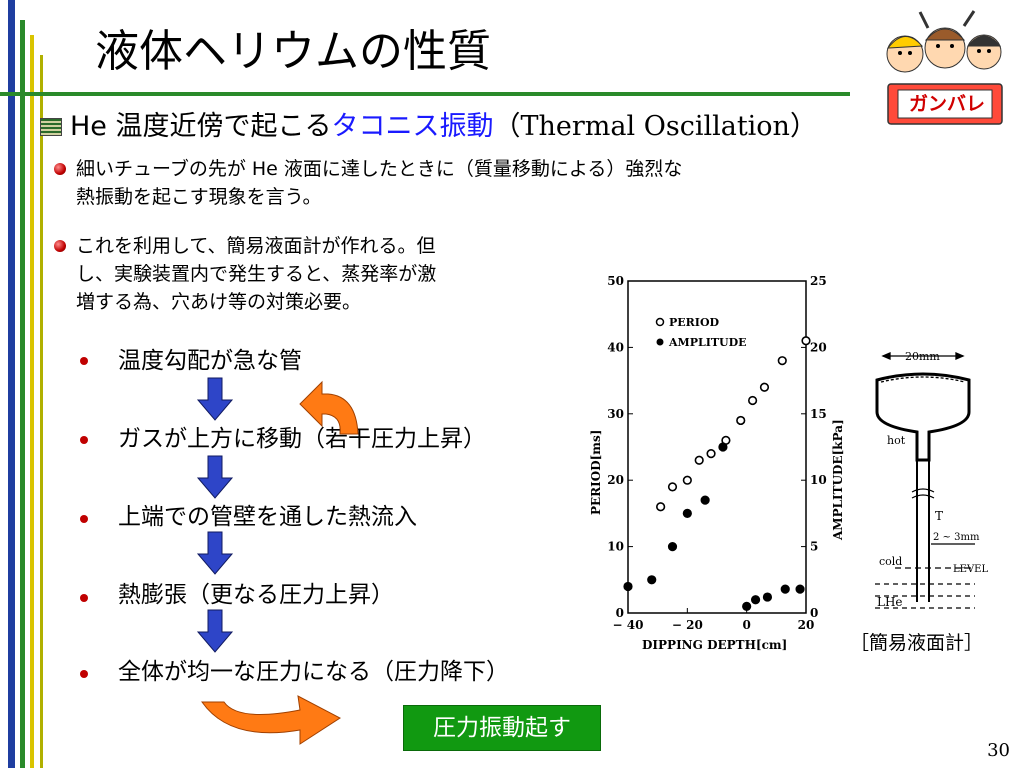 This screenshot has height=768, width=1024. What do you see at coordinates (998, 750) in the screenshot?
I see `page-number: 30` at bounding box center [998, 750].